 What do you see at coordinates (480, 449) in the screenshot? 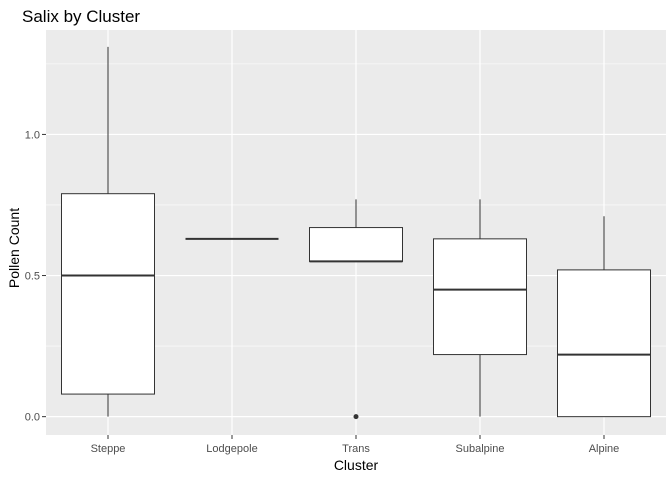
I see `x-tick-label: Subalpine` at bounding box center [480, 449].